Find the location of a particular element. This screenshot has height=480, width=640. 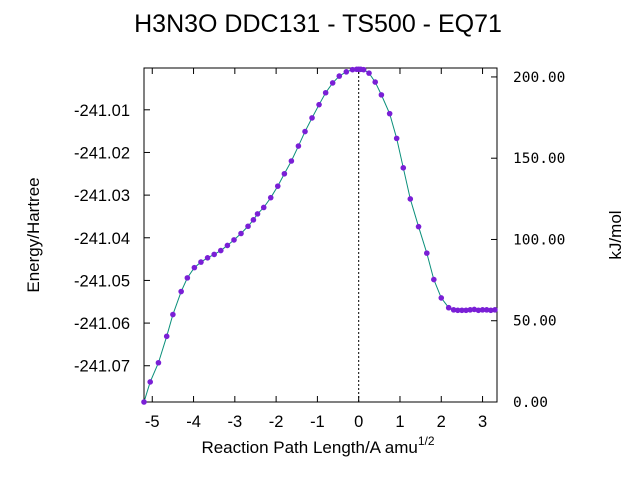

y2-tick-label: 200.00 is located at coordinates (539, 78).